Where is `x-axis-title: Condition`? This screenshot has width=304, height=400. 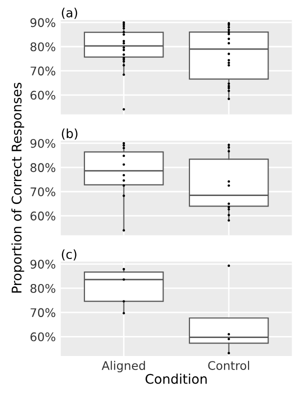 x-axis-title: Condition is located at coordinates (176, 379).